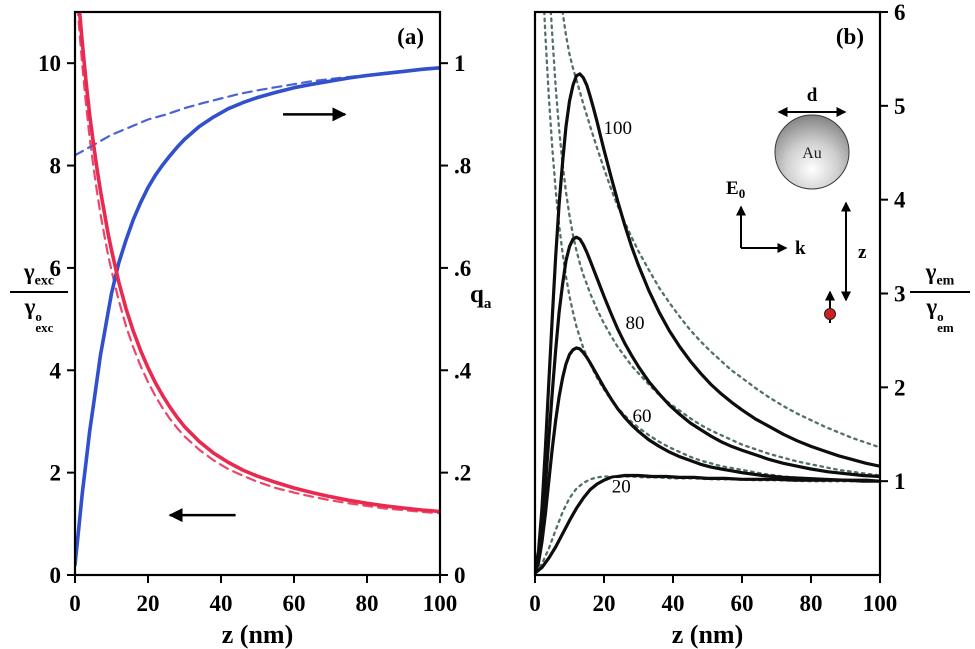  I want to click on right-y-tick-label: 4, so click(900, 200).